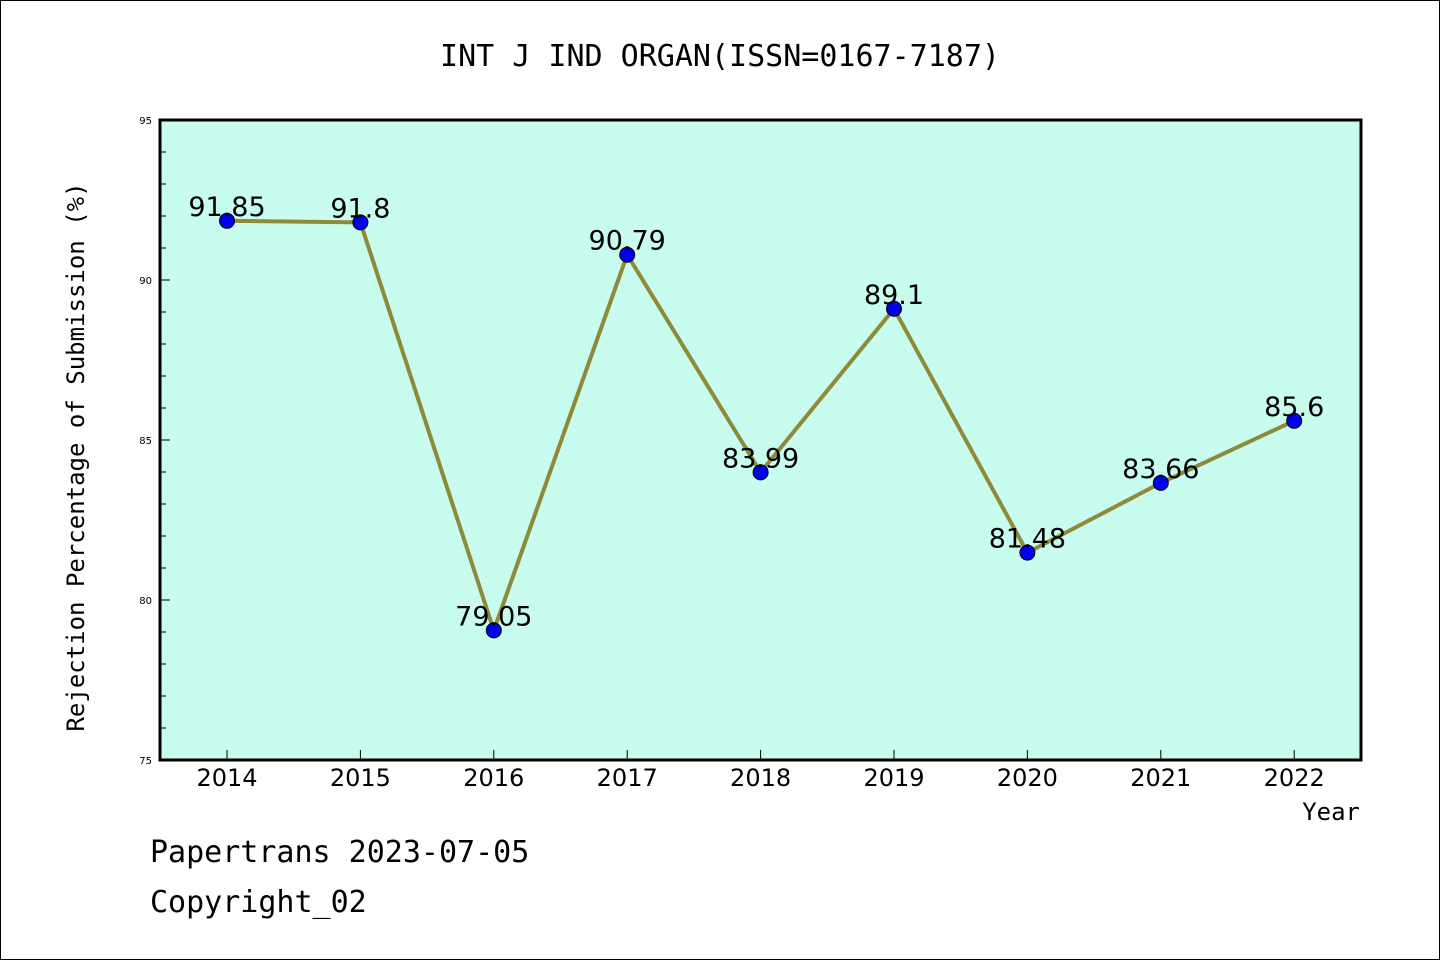  What do you see at coordinates (145, 761) in the screenshot?
I see `y-tick-label: 75` at bounding box center [145, 761].